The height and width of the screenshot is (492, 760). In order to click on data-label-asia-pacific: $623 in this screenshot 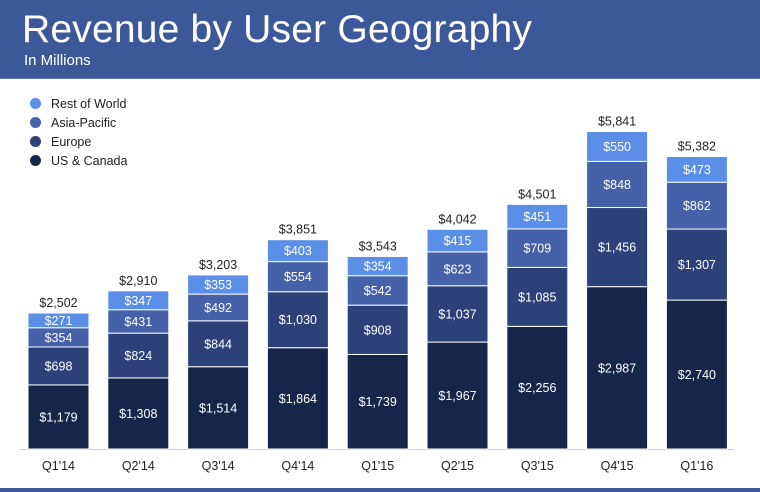, I will do `click(458, 269)`.